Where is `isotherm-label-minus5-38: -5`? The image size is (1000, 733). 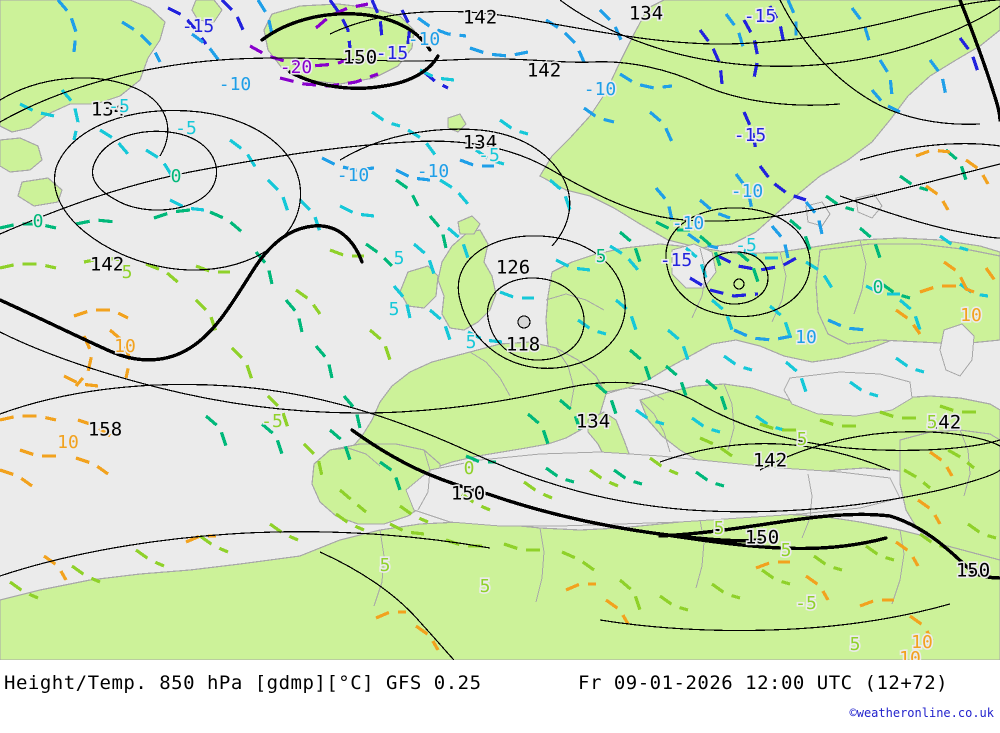
isotherm-label-minus5-38: -5 is located at coordinates (806, 603).